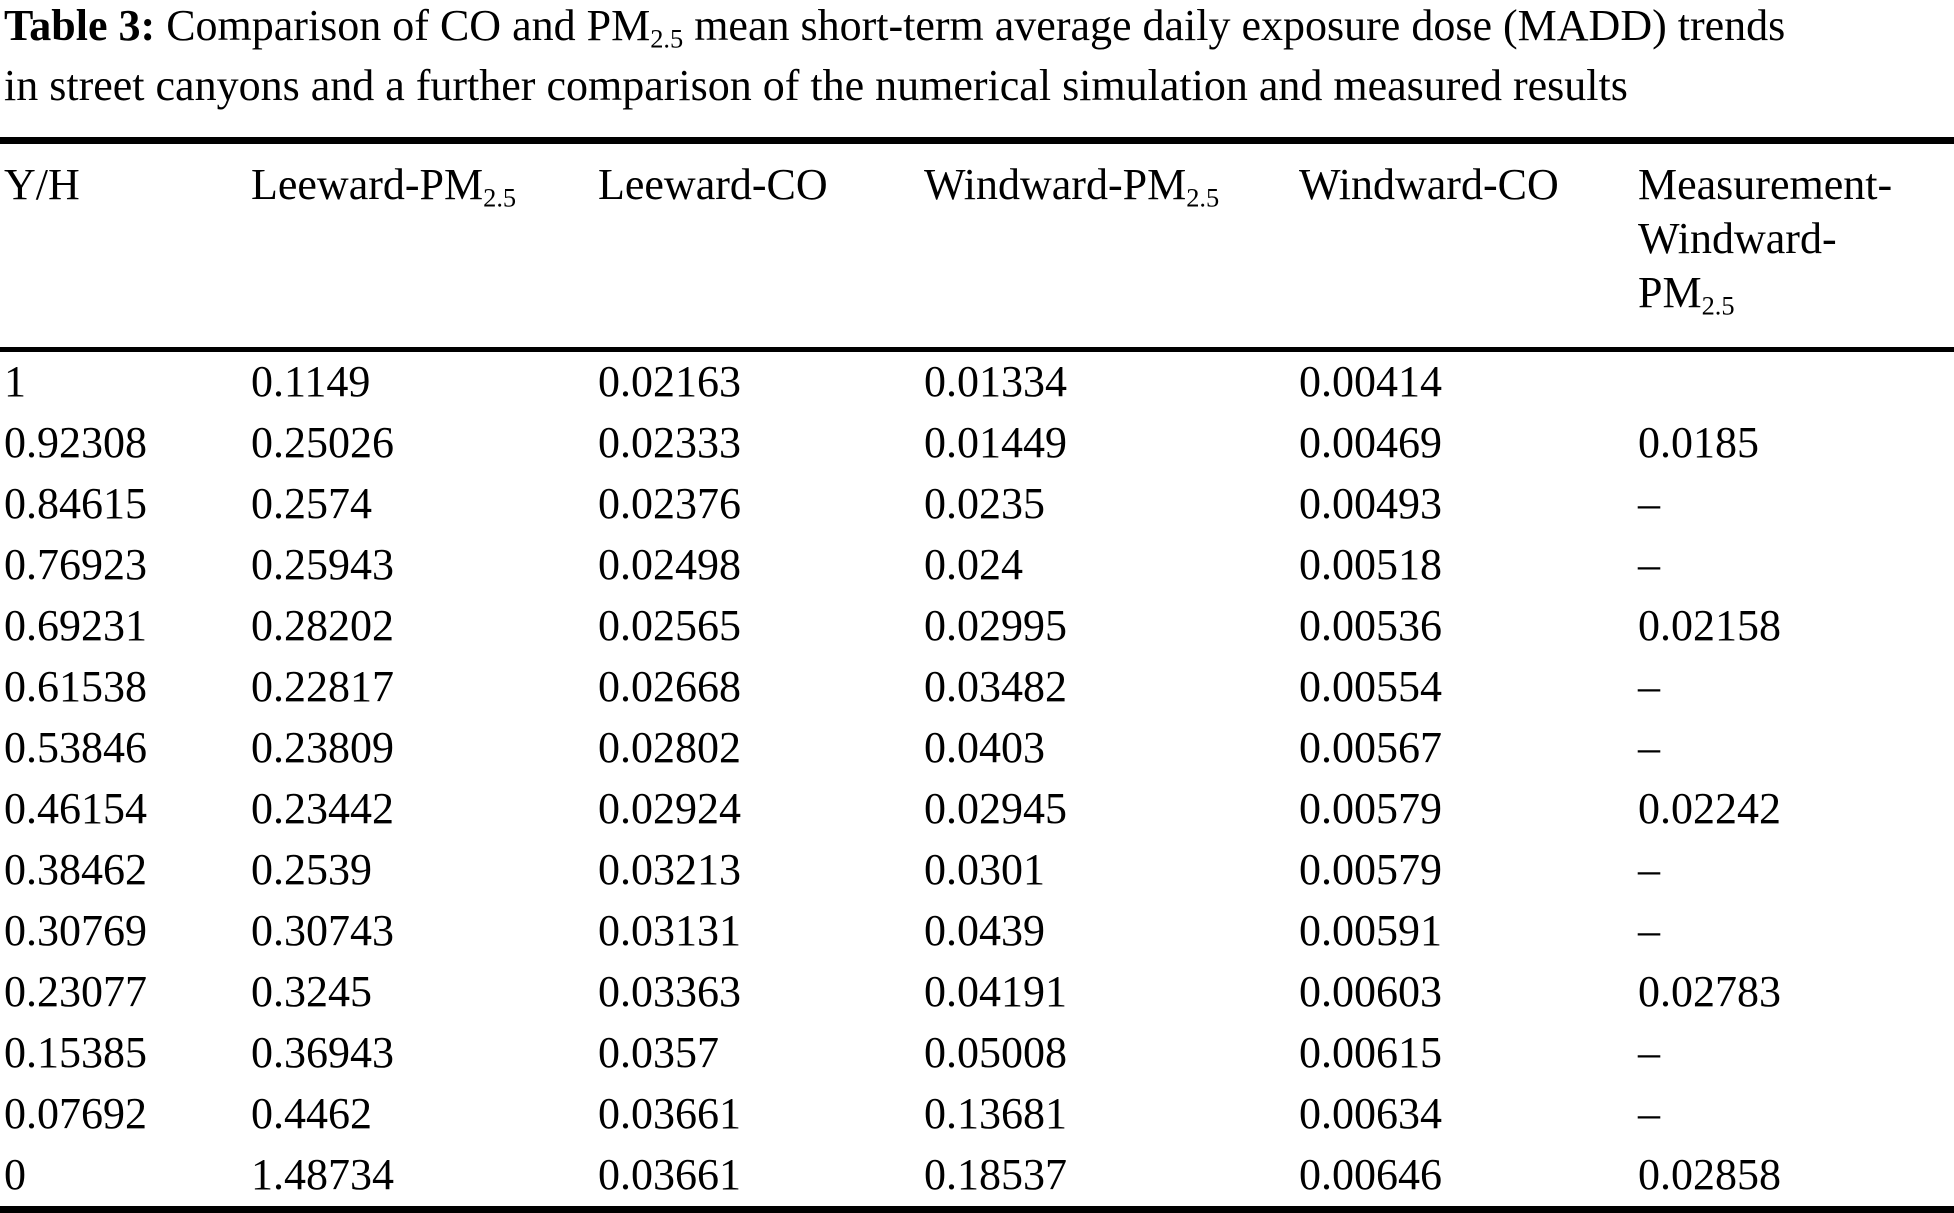 This screenshot has width=1954, height=1213. I want to click on column-header-yh: Y/H, so click(123, 245).